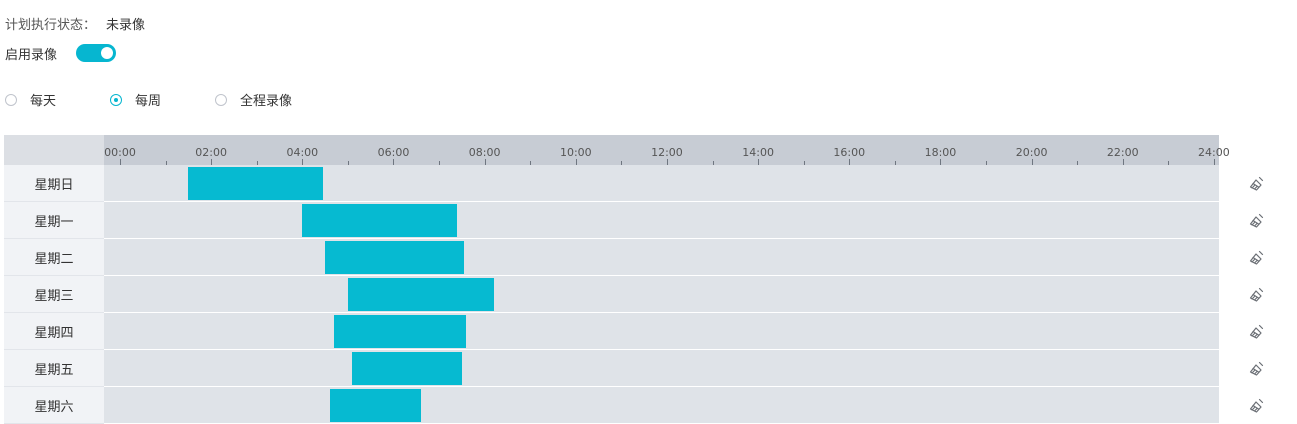 The height and width of the screenshot is (424, 1297). What do you see at coordinates (54, 150) in the screenshot?
I see `schedule-corner` at bounding box center [54, 150].